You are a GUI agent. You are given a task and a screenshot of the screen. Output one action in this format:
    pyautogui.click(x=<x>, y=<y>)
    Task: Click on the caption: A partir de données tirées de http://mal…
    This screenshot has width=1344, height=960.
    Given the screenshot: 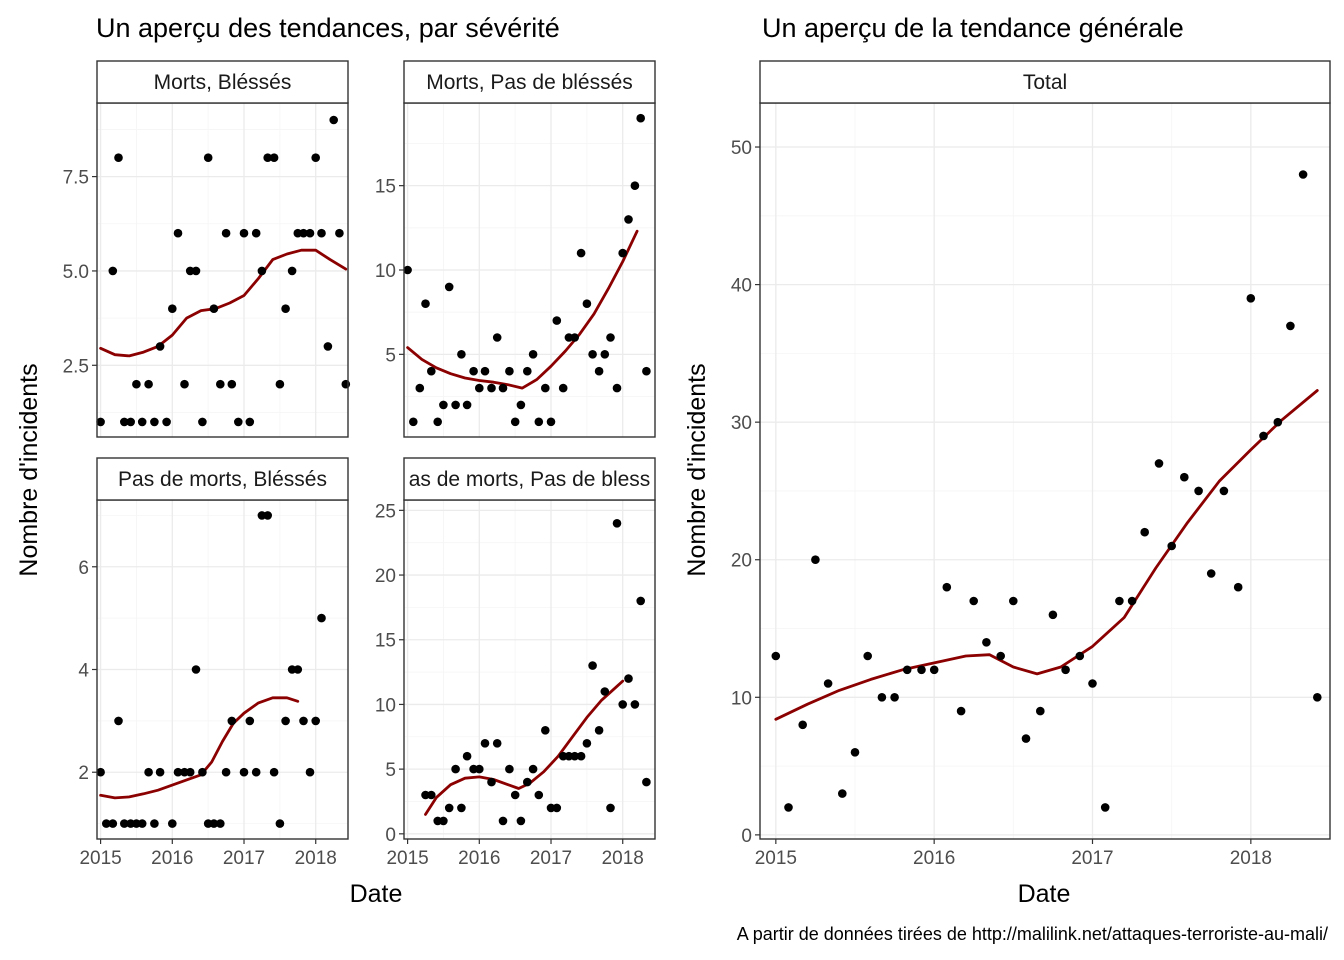 What is the action you would take?
    pyautogui.click(x=1032, y=934)
    